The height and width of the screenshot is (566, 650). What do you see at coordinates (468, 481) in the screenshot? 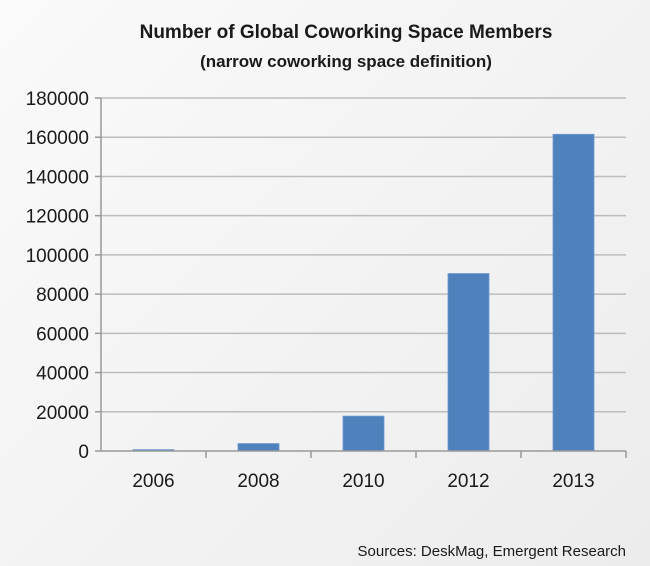
I see `x-tick-label: 2012` at bounding box center [468, 481].